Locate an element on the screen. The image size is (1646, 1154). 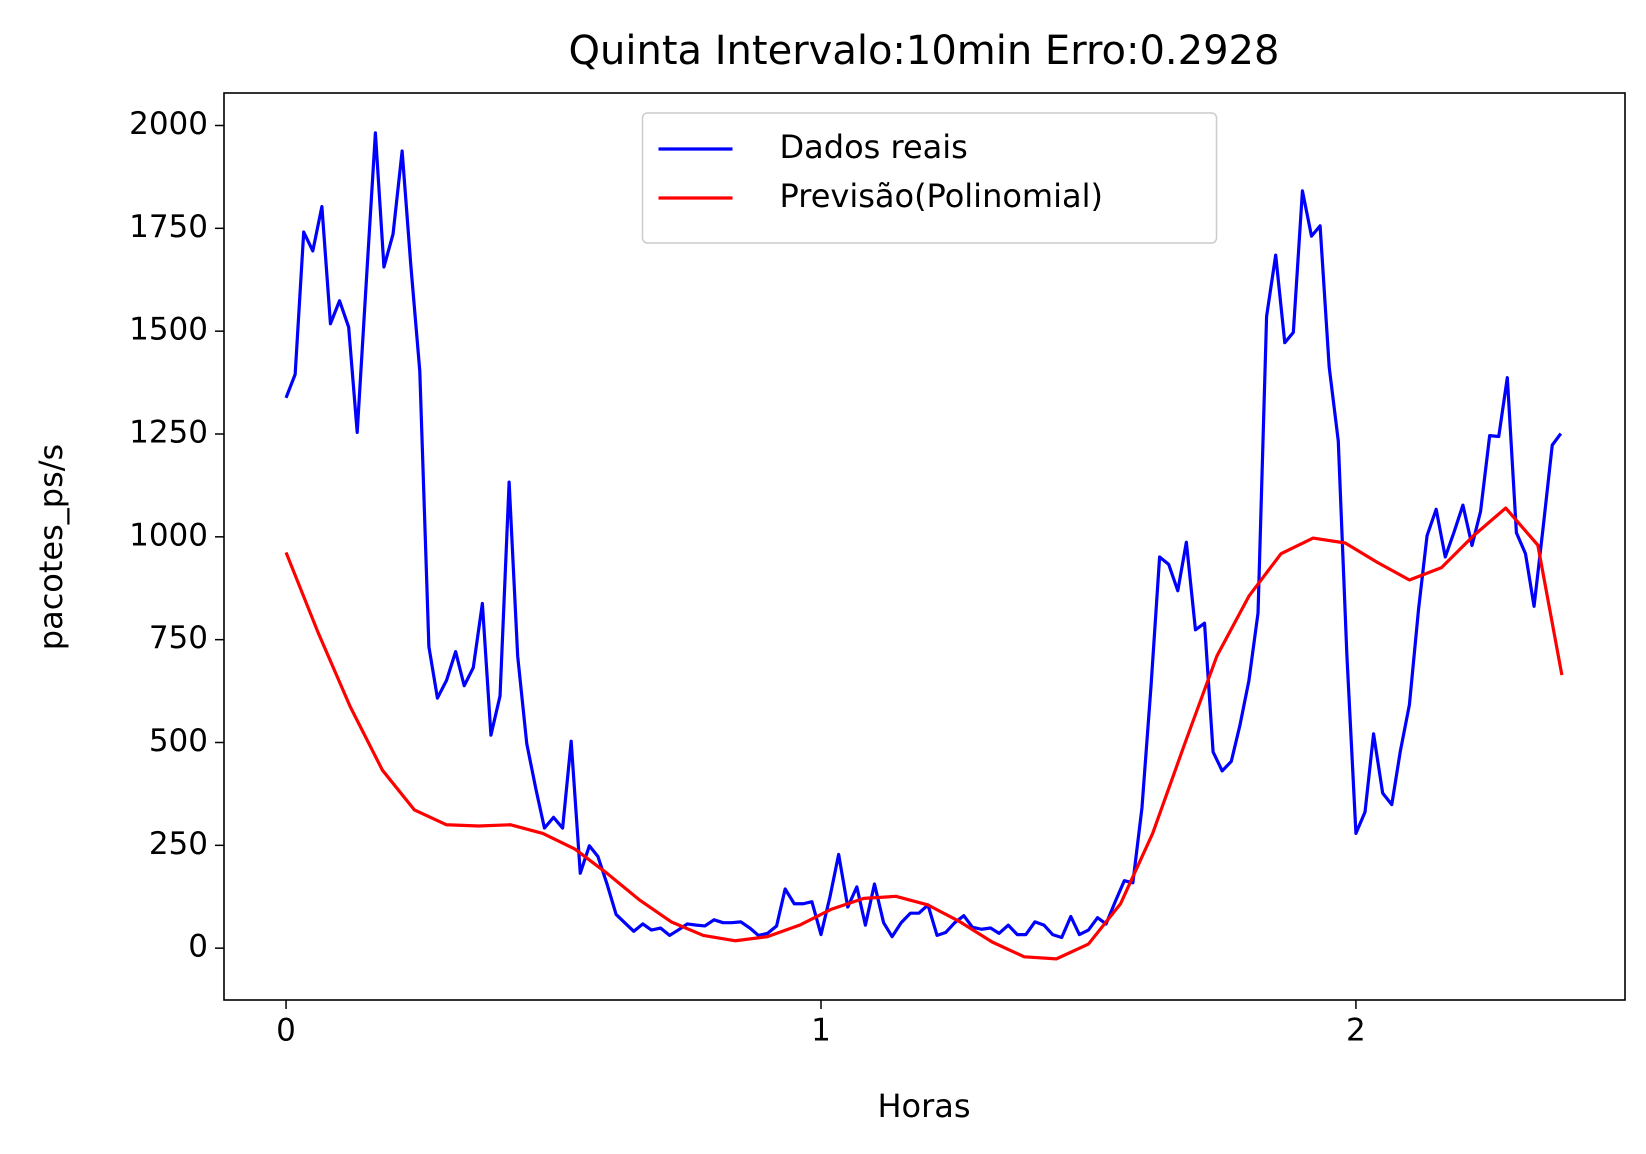
y-tick-label: 1250 is located at coordinates (168, 432).